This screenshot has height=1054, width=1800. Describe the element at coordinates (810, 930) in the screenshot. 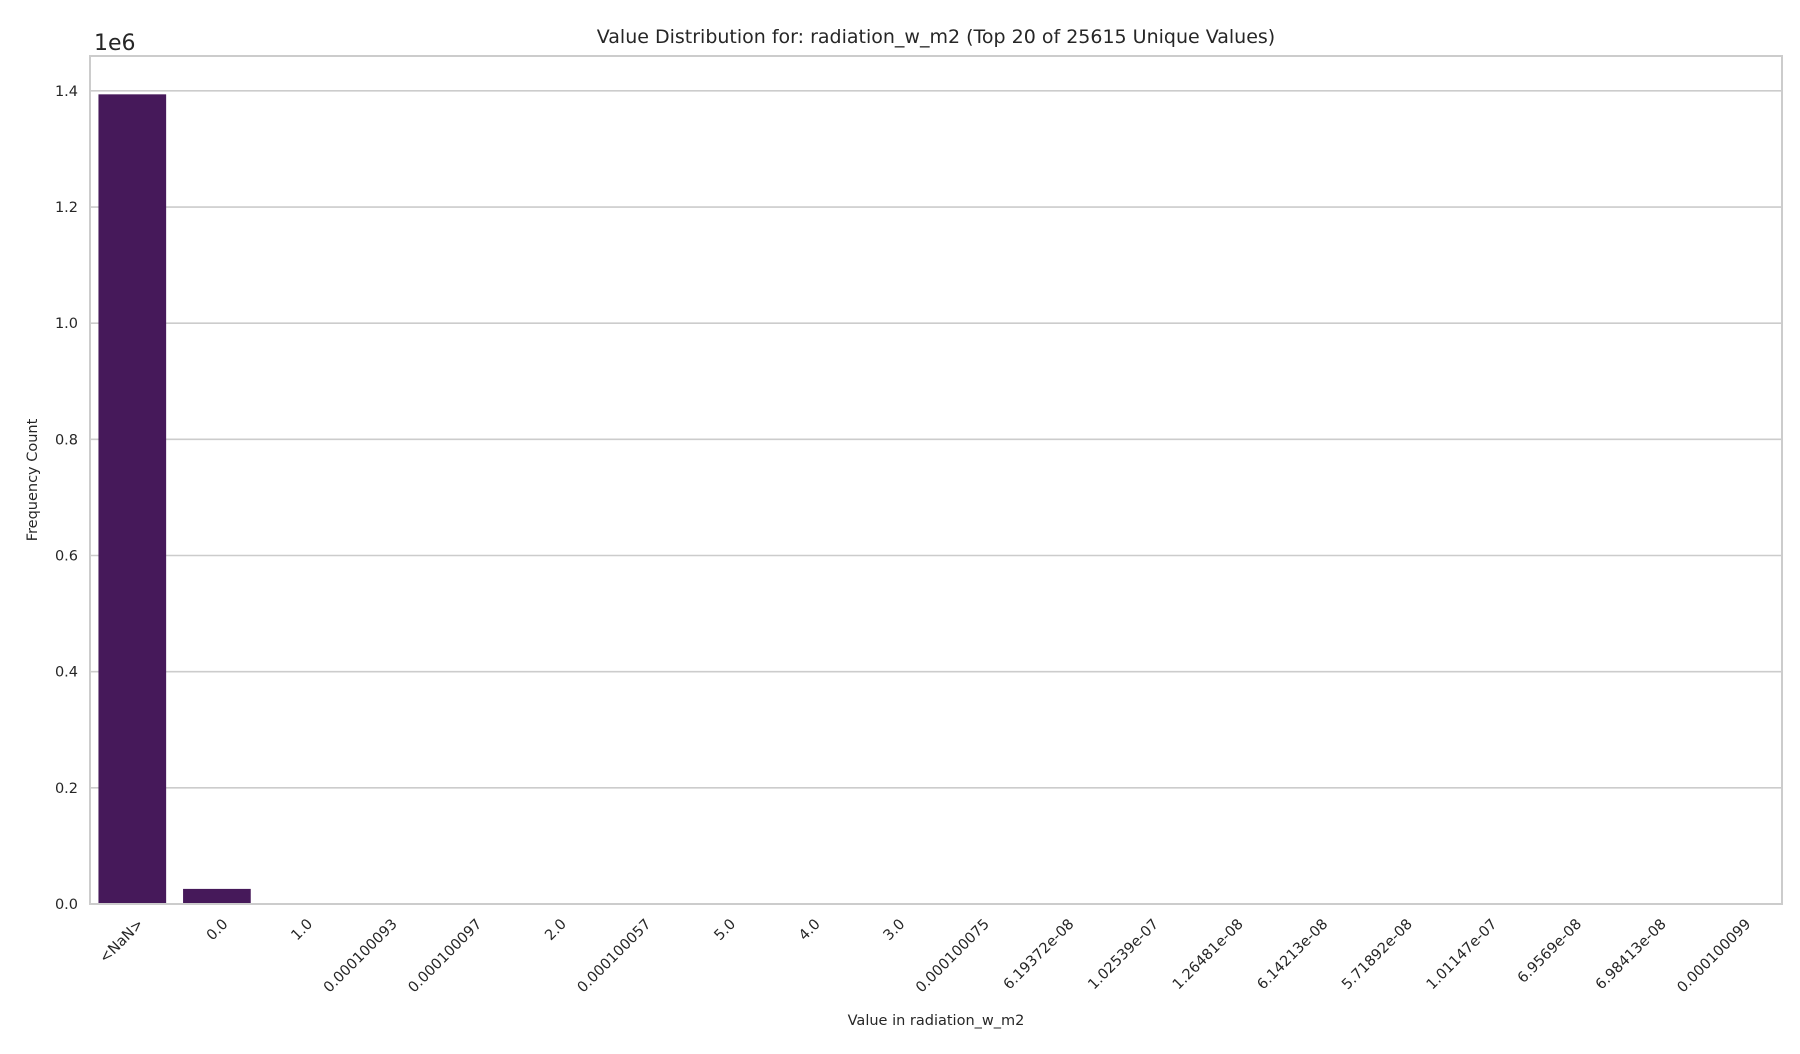

I see `x-tick-label: 4.0` at that location.